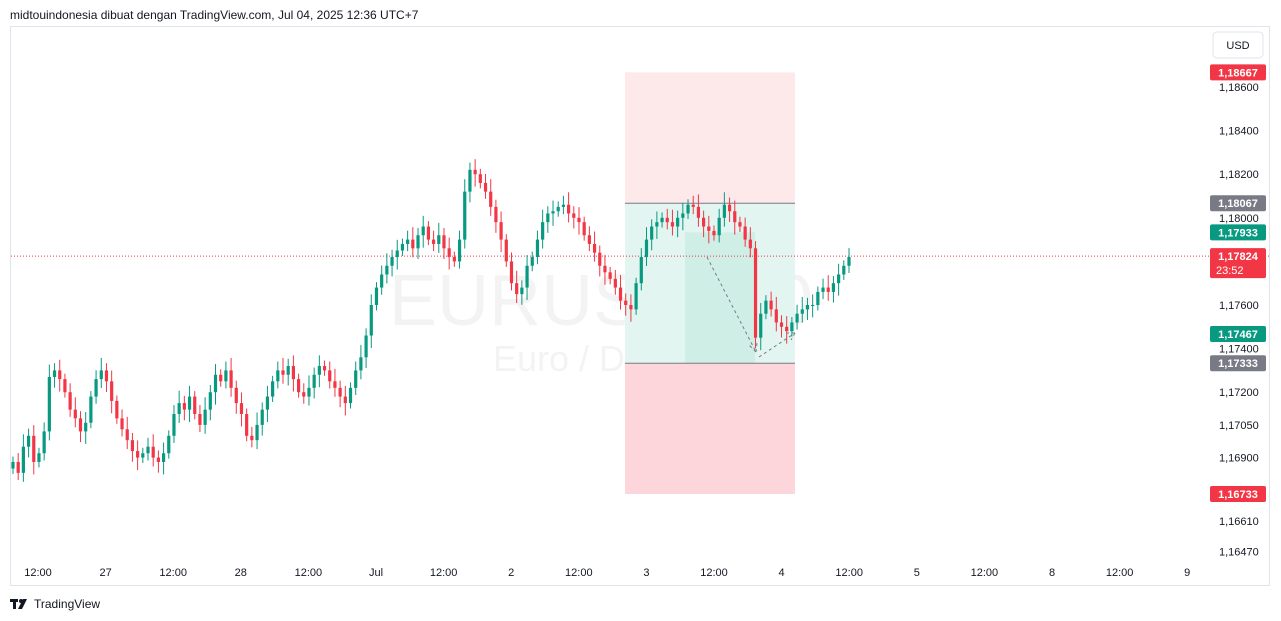  I want to click on x-tick-label: 9, so click(1187, 573).